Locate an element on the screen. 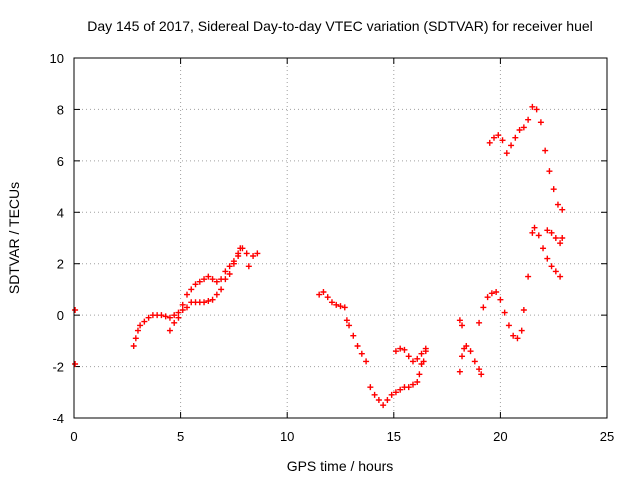 The width and height of the screenshot is (640, 480). x-tick-label: 20 is located at coordinates (500, 436).